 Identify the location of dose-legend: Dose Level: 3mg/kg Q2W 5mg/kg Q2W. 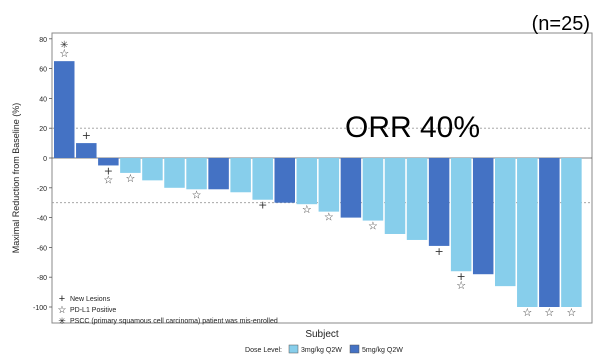
(324, 349).